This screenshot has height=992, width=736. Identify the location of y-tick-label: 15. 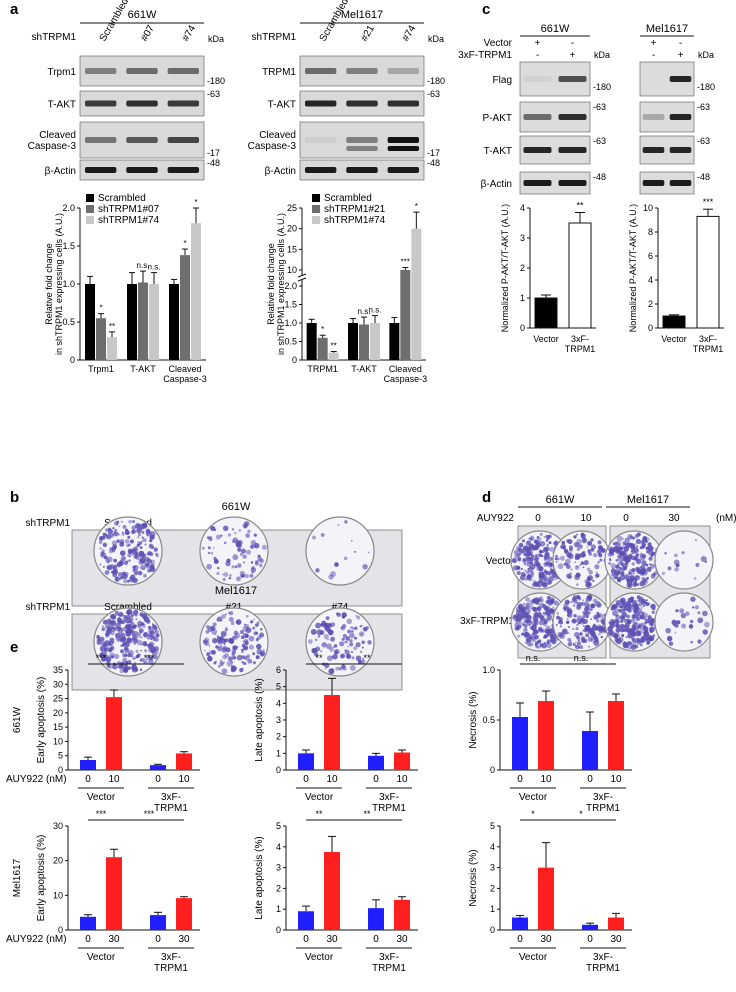
(292, 249).